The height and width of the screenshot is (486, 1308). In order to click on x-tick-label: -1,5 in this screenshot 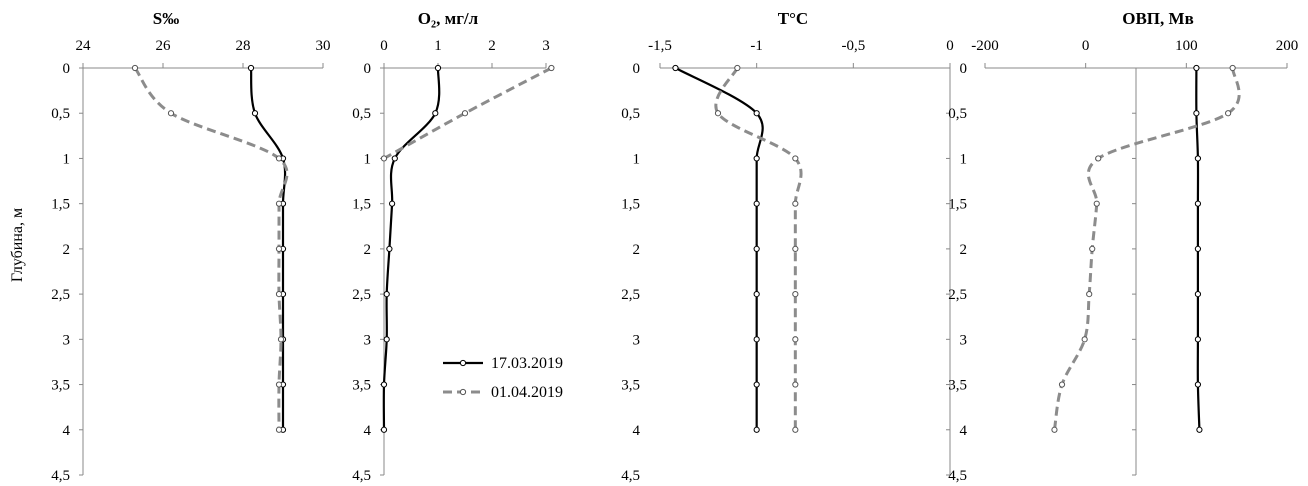, I will do `click(660, 46)`.